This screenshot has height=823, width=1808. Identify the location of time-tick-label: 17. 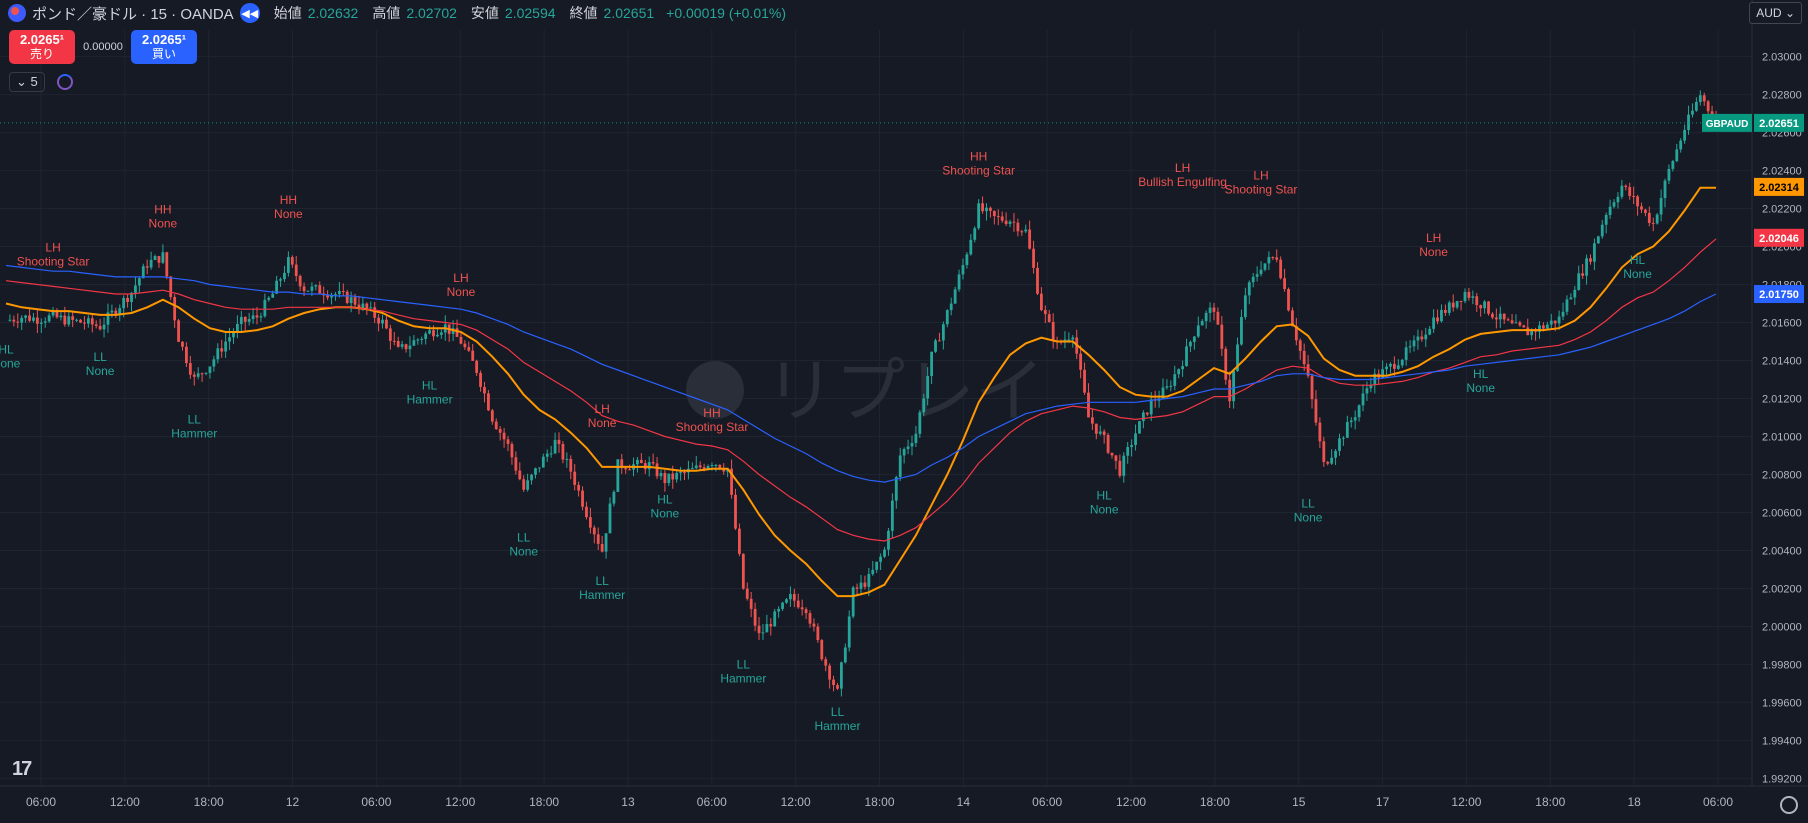
(1383, 802).